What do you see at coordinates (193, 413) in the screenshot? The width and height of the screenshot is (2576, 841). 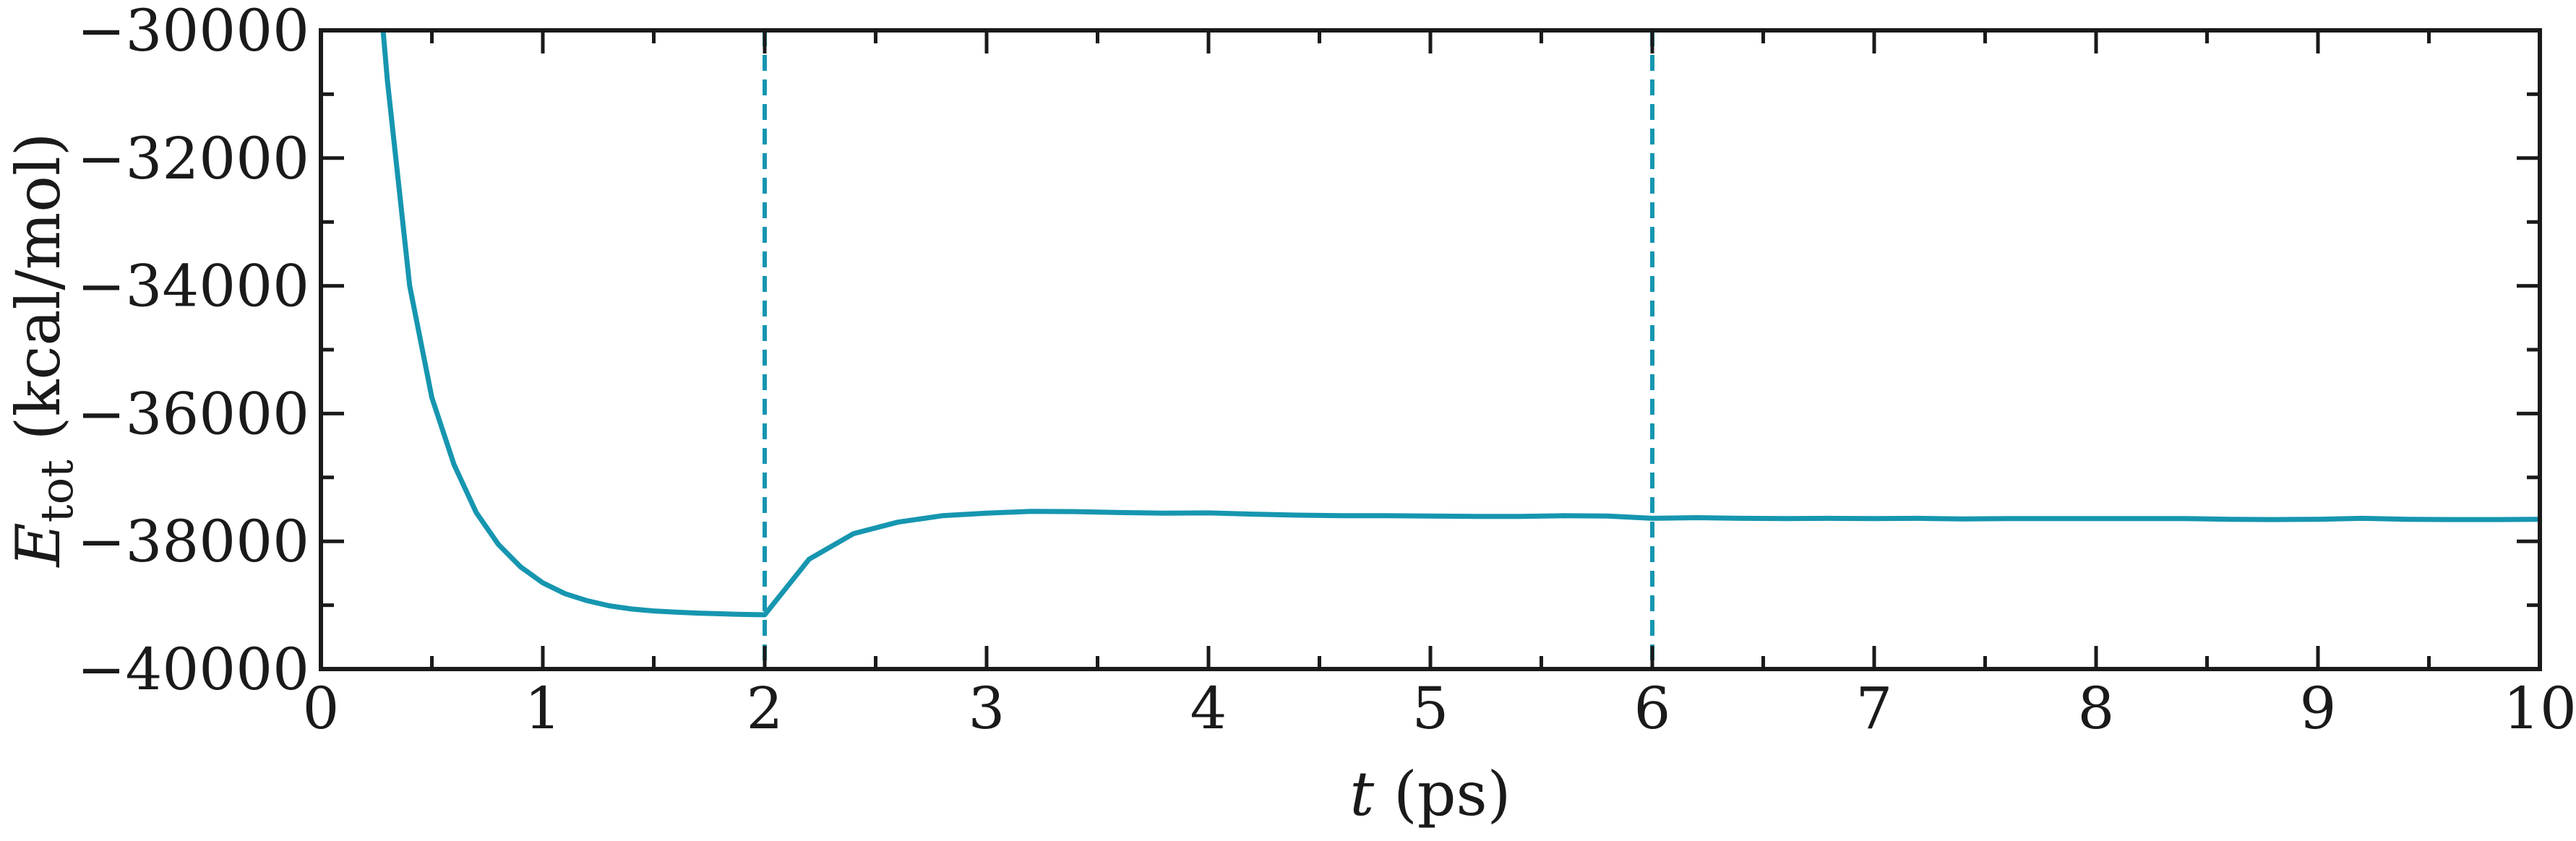 I see `y-tick-label: −36000` at bounding box center [193, 413].